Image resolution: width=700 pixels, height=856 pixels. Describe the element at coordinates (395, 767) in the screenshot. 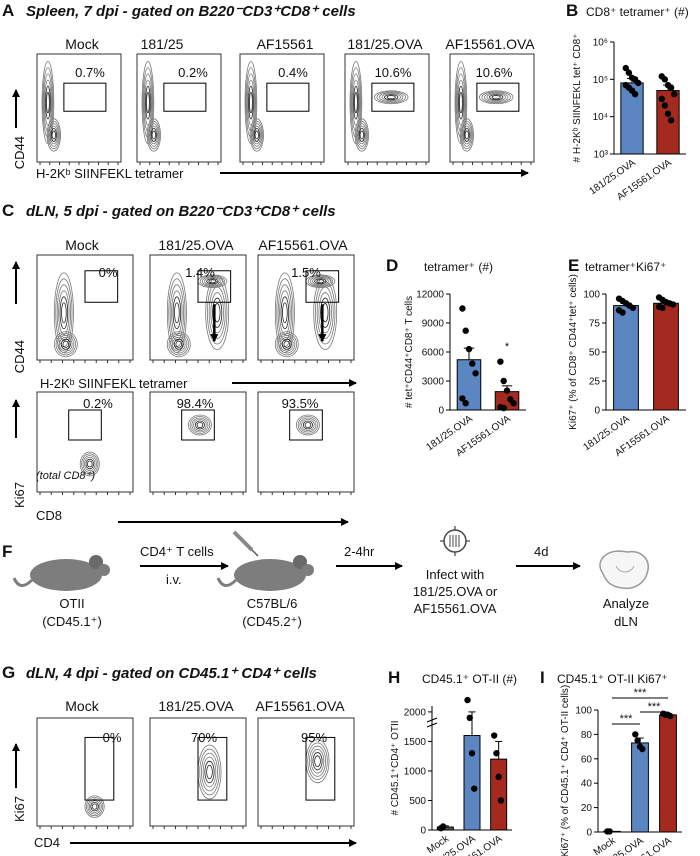

I see `y-axis-label: # CD45.1⁺CD4⁺ OTII` at that location.